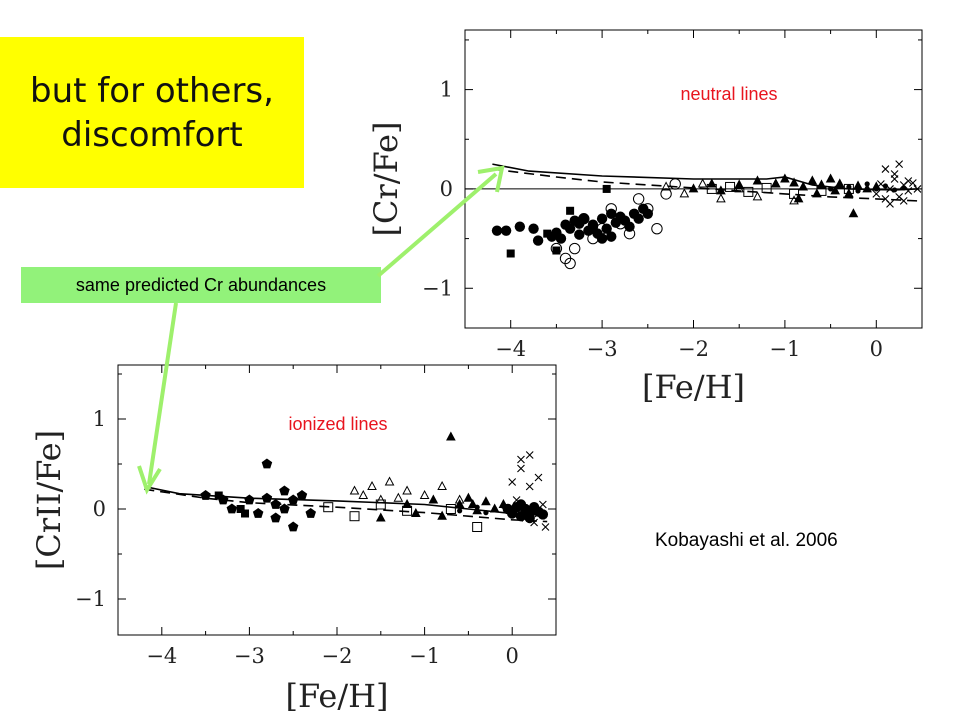 This screenshot has width=960, height=725. Describe the element at coordinates (337, 656) in the screenshot. I see `ionized-x-tick-label: −2` at that location.